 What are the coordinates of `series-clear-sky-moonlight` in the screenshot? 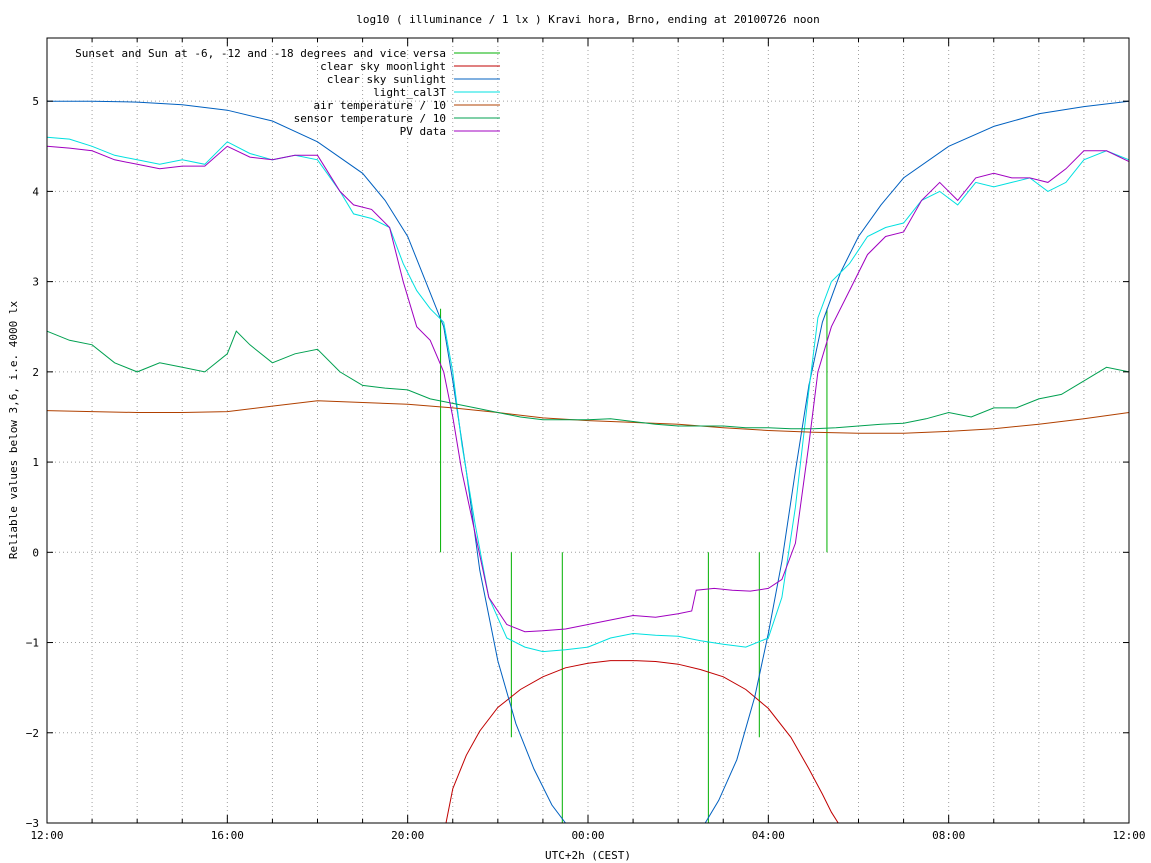 It's located at (642, 742).